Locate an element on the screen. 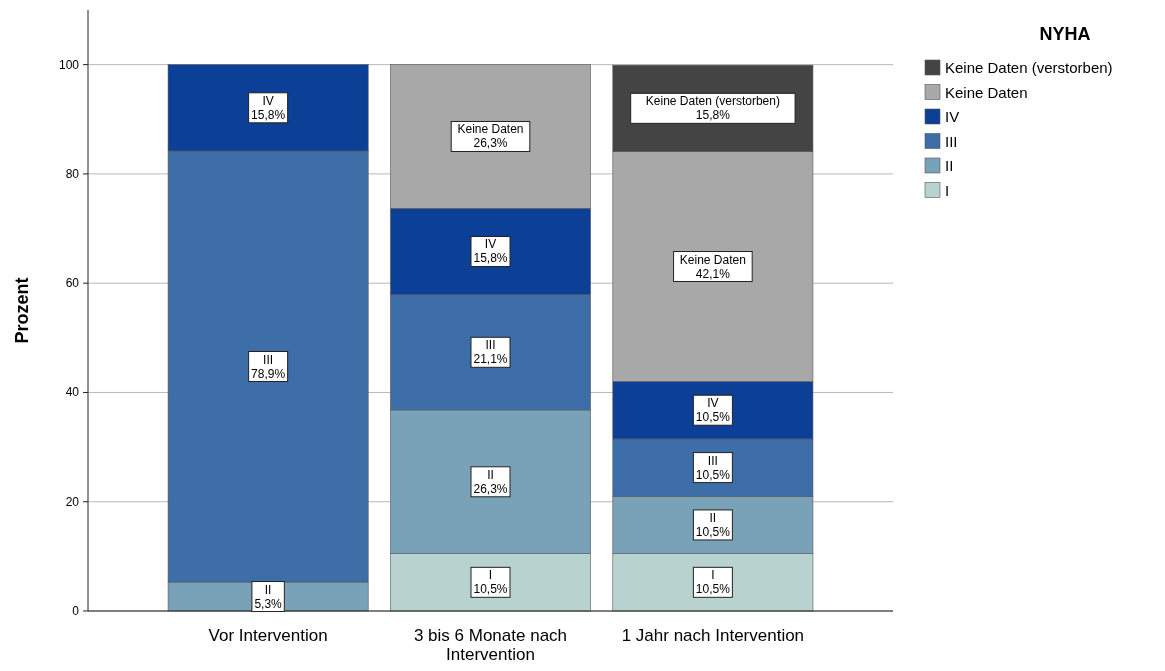  y-axis-title: Prozent is located at coordinates (22, 310).